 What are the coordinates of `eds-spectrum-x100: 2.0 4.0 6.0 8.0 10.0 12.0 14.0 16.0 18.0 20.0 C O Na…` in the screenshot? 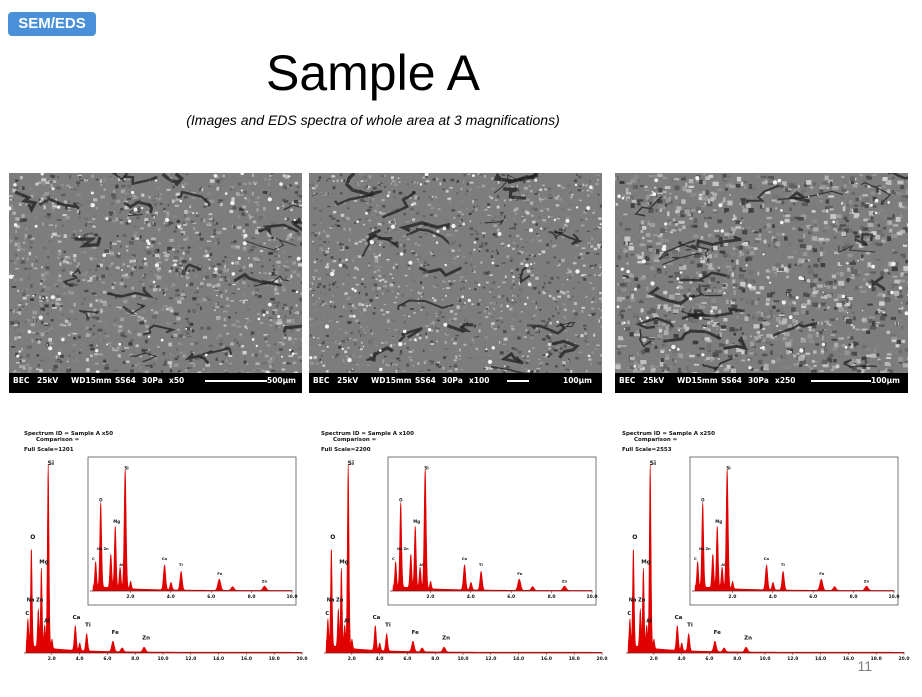 It's located at (463, 545).